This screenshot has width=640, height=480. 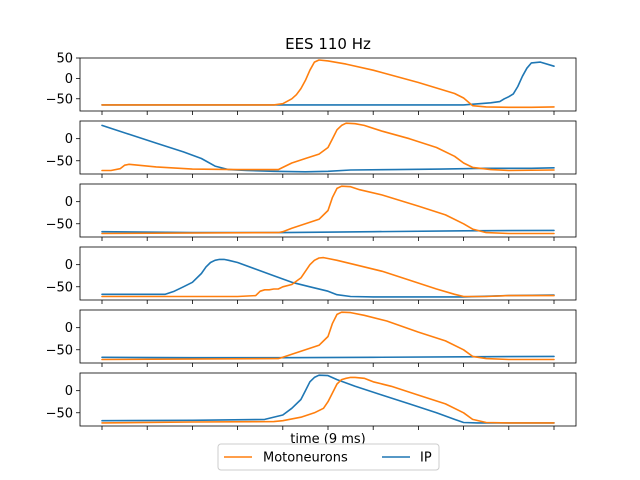 What do you see at coordinates (426, 458) in the screenshot?
I see `legend-label-ip: IP` at bounding box center [426, 458].